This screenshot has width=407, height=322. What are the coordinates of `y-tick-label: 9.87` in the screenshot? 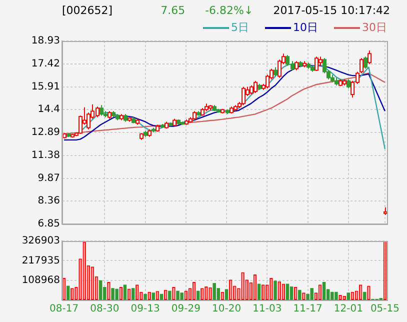 It's located at (49, 178).